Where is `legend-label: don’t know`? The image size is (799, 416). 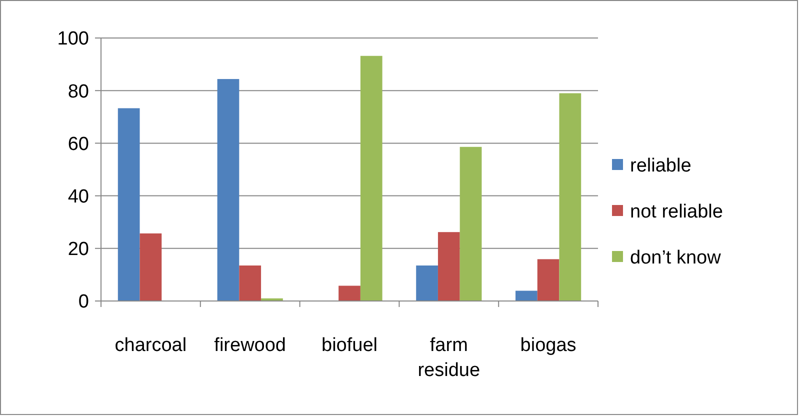 legend-label: don’t know is located at coordinates (676, 258).